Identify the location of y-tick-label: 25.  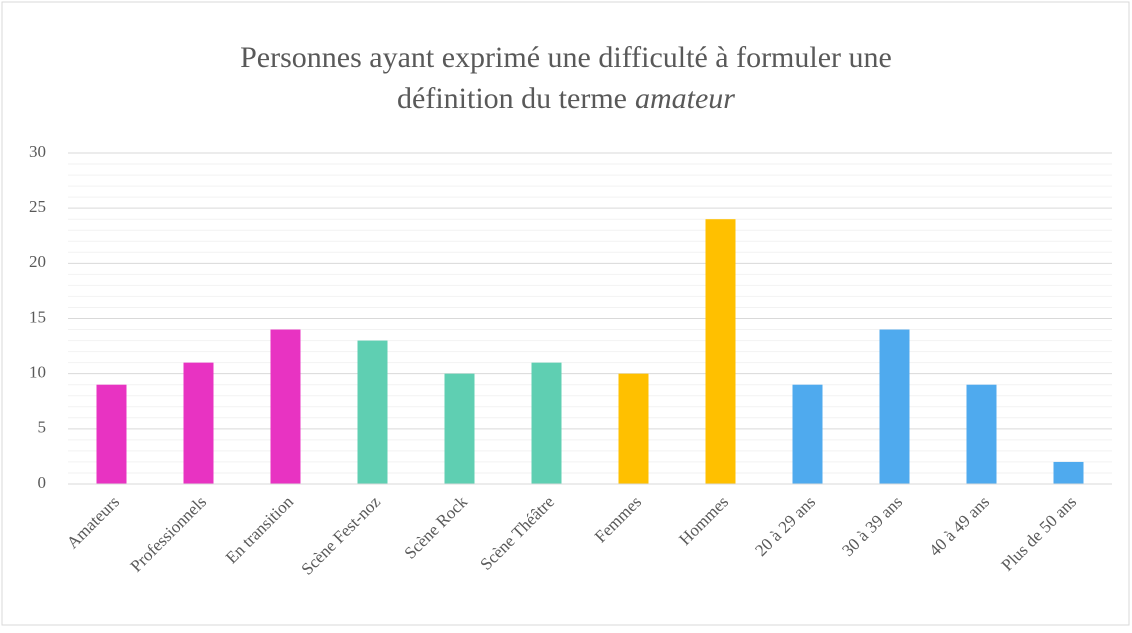
(37, 206).